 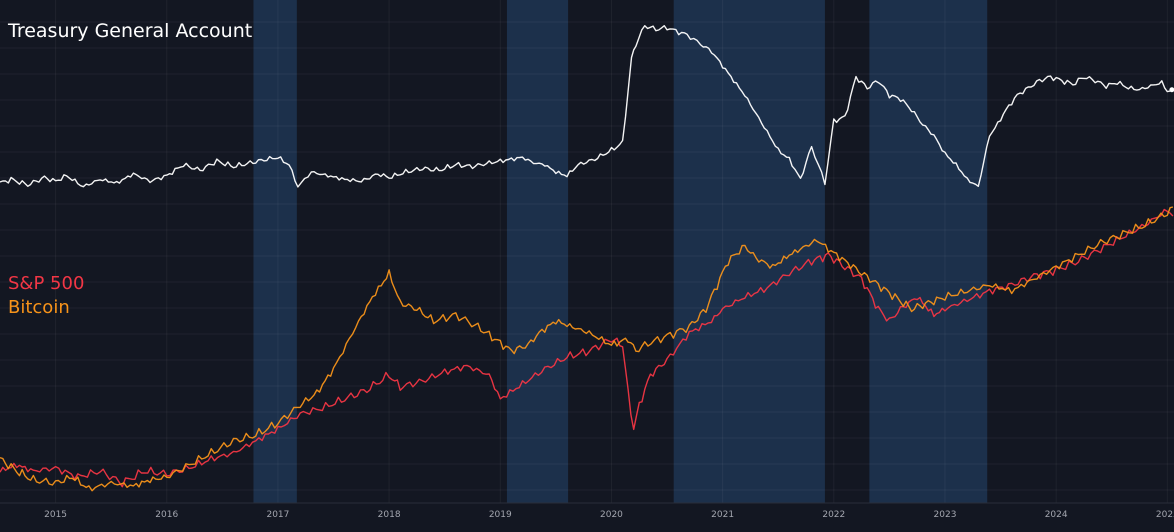 I want to click on legend-item-sp500: S&P 500, so click(x=46, y=283).